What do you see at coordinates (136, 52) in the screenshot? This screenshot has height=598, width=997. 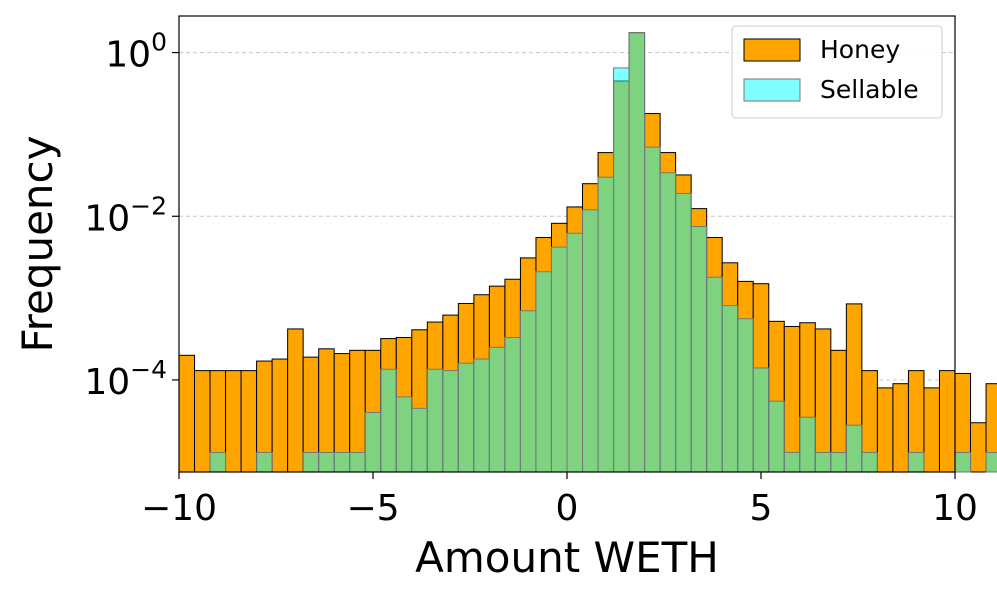 I see `y-tick-label-0: 10⁰` at bounding box center [136, 52].